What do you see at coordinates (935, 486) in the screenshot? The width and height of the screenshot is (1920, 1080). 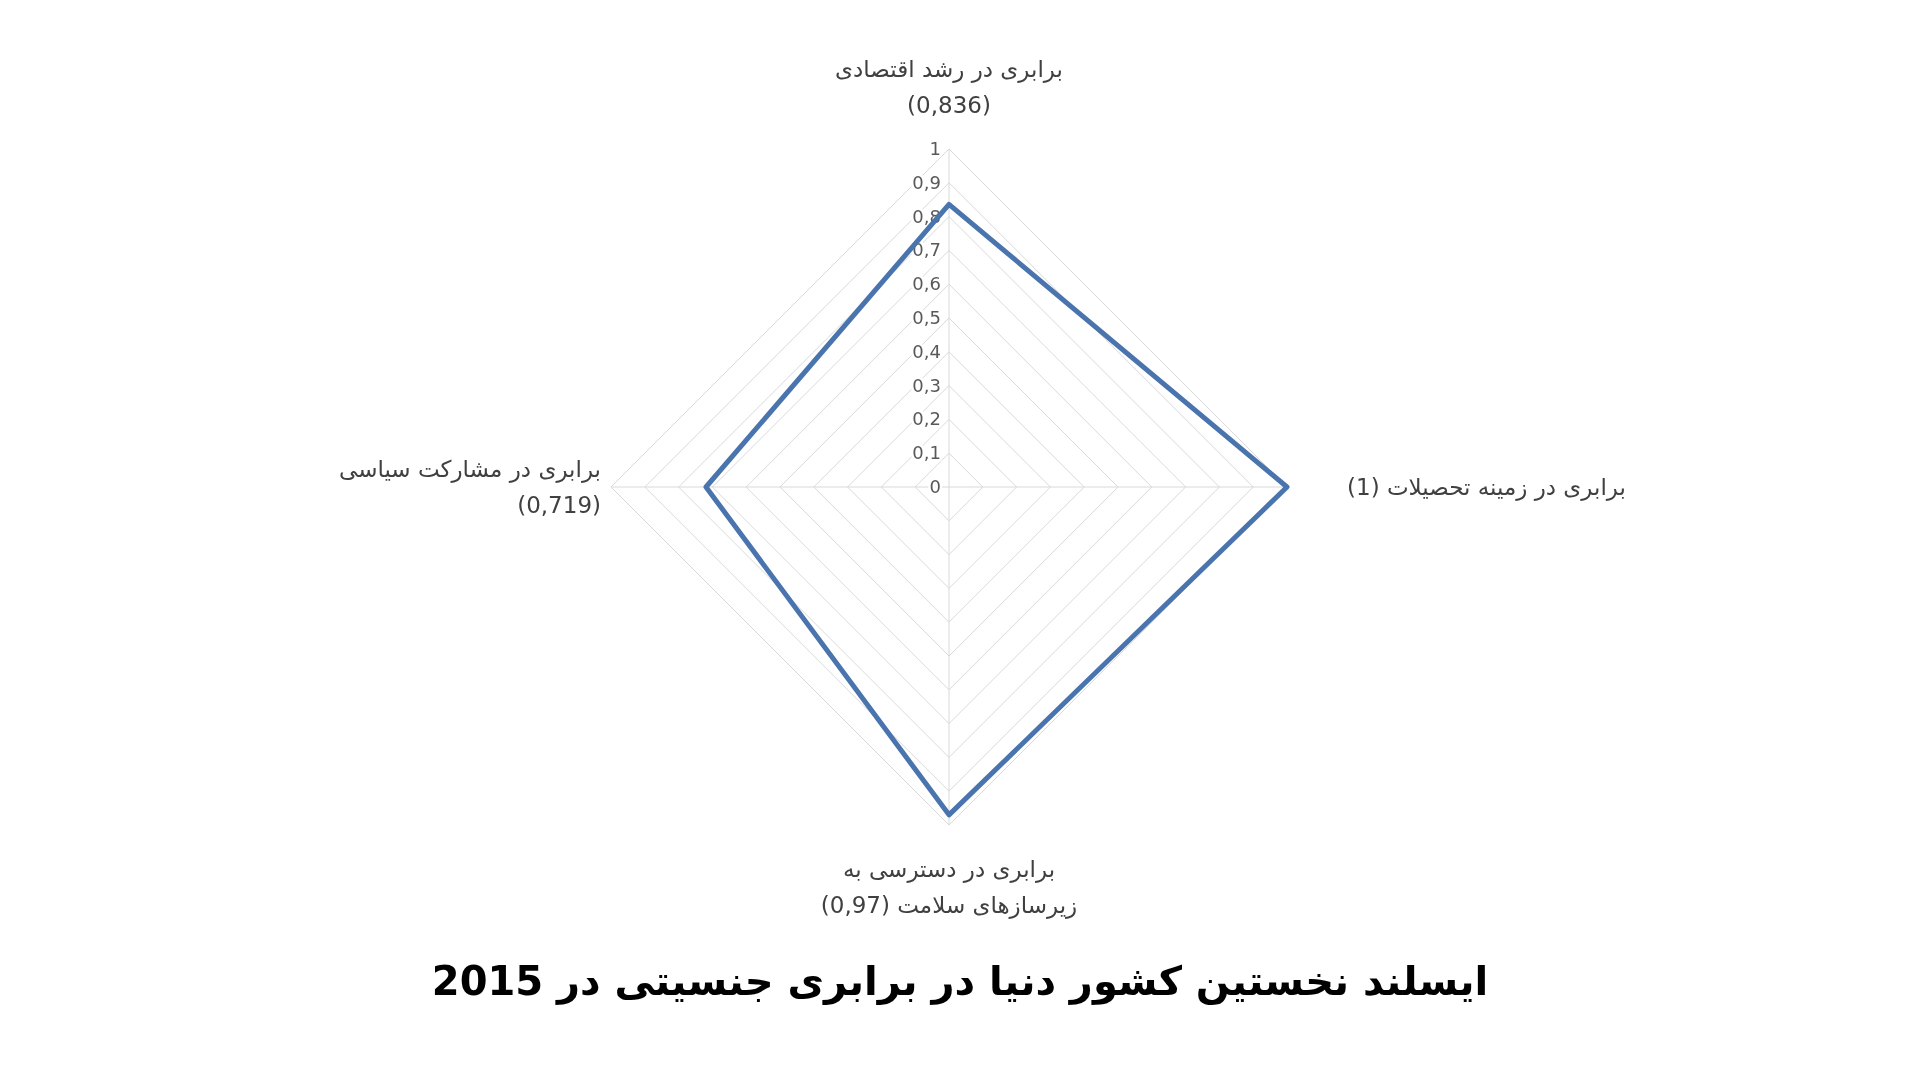 I see `y-tick-label: 0` at bounding box center [935, 486].